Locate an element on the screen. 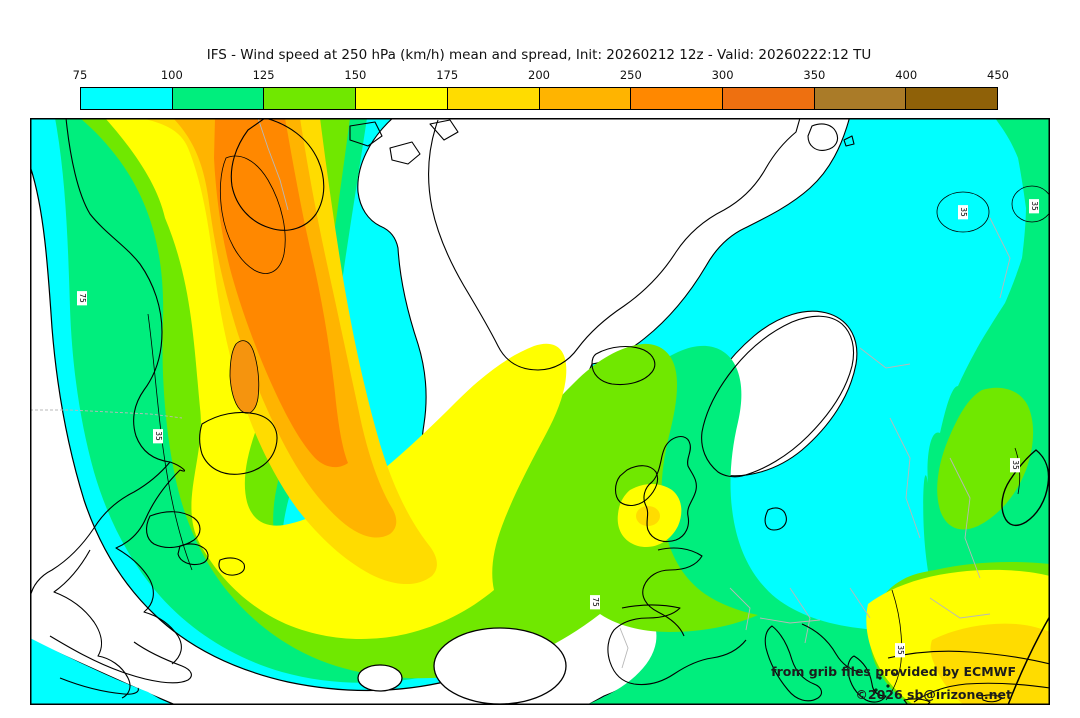  colorbar-tick-100: 100 is located at coordinates (171, 75).